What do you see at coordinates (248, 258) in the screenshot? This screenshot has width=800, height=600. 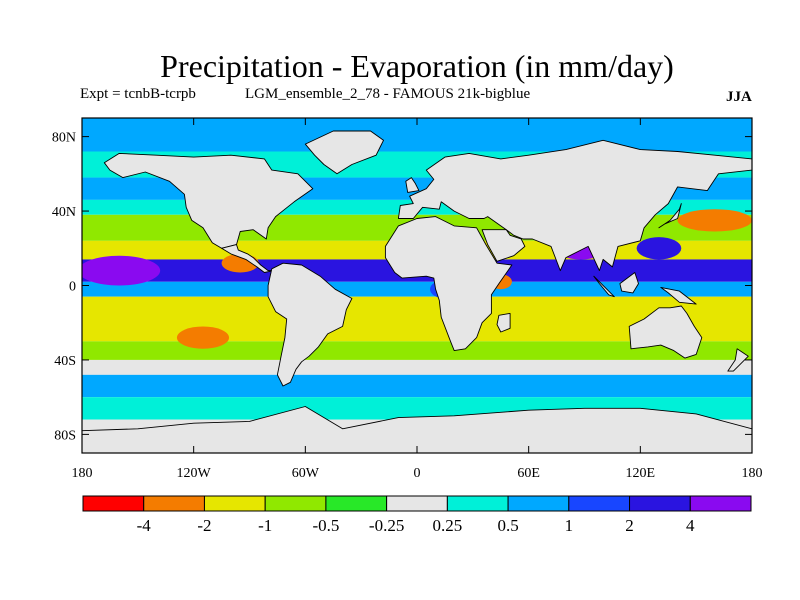 I see `land-central-america` at bounding box center [248, 258].